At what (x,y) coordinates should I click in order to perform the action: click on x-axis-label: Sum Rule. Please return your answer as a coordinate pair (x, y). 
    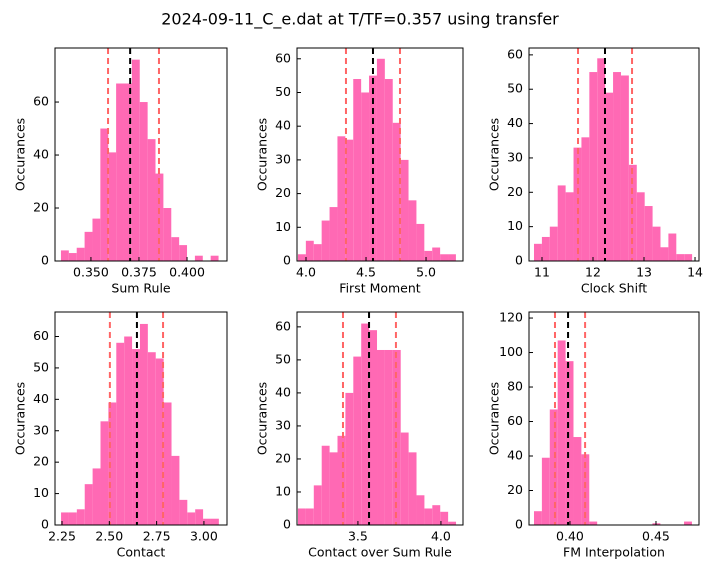
    Looking at the image, I should click on (141, 288).